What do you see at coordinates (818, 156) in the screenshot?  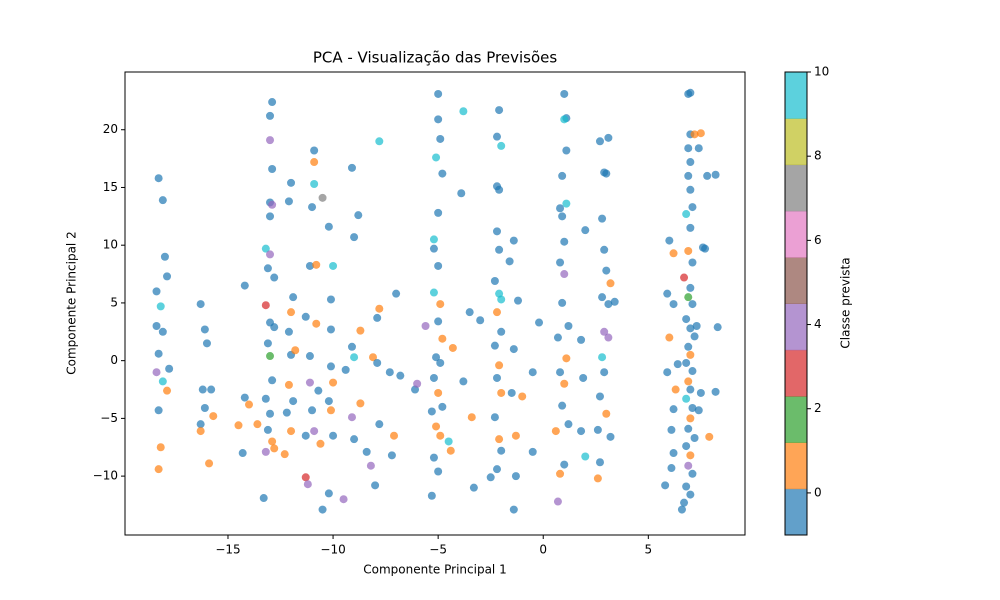 I see `colorbar-tick-label: 8` at bounding box center [818, 156].